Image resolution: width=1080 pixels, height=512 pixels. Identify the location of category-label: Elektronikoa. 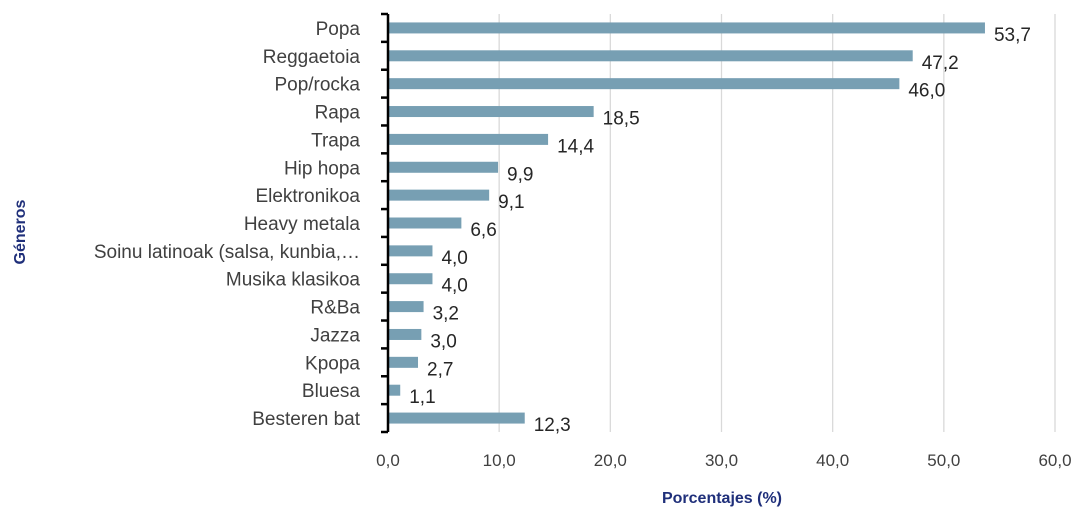
(307, 196).